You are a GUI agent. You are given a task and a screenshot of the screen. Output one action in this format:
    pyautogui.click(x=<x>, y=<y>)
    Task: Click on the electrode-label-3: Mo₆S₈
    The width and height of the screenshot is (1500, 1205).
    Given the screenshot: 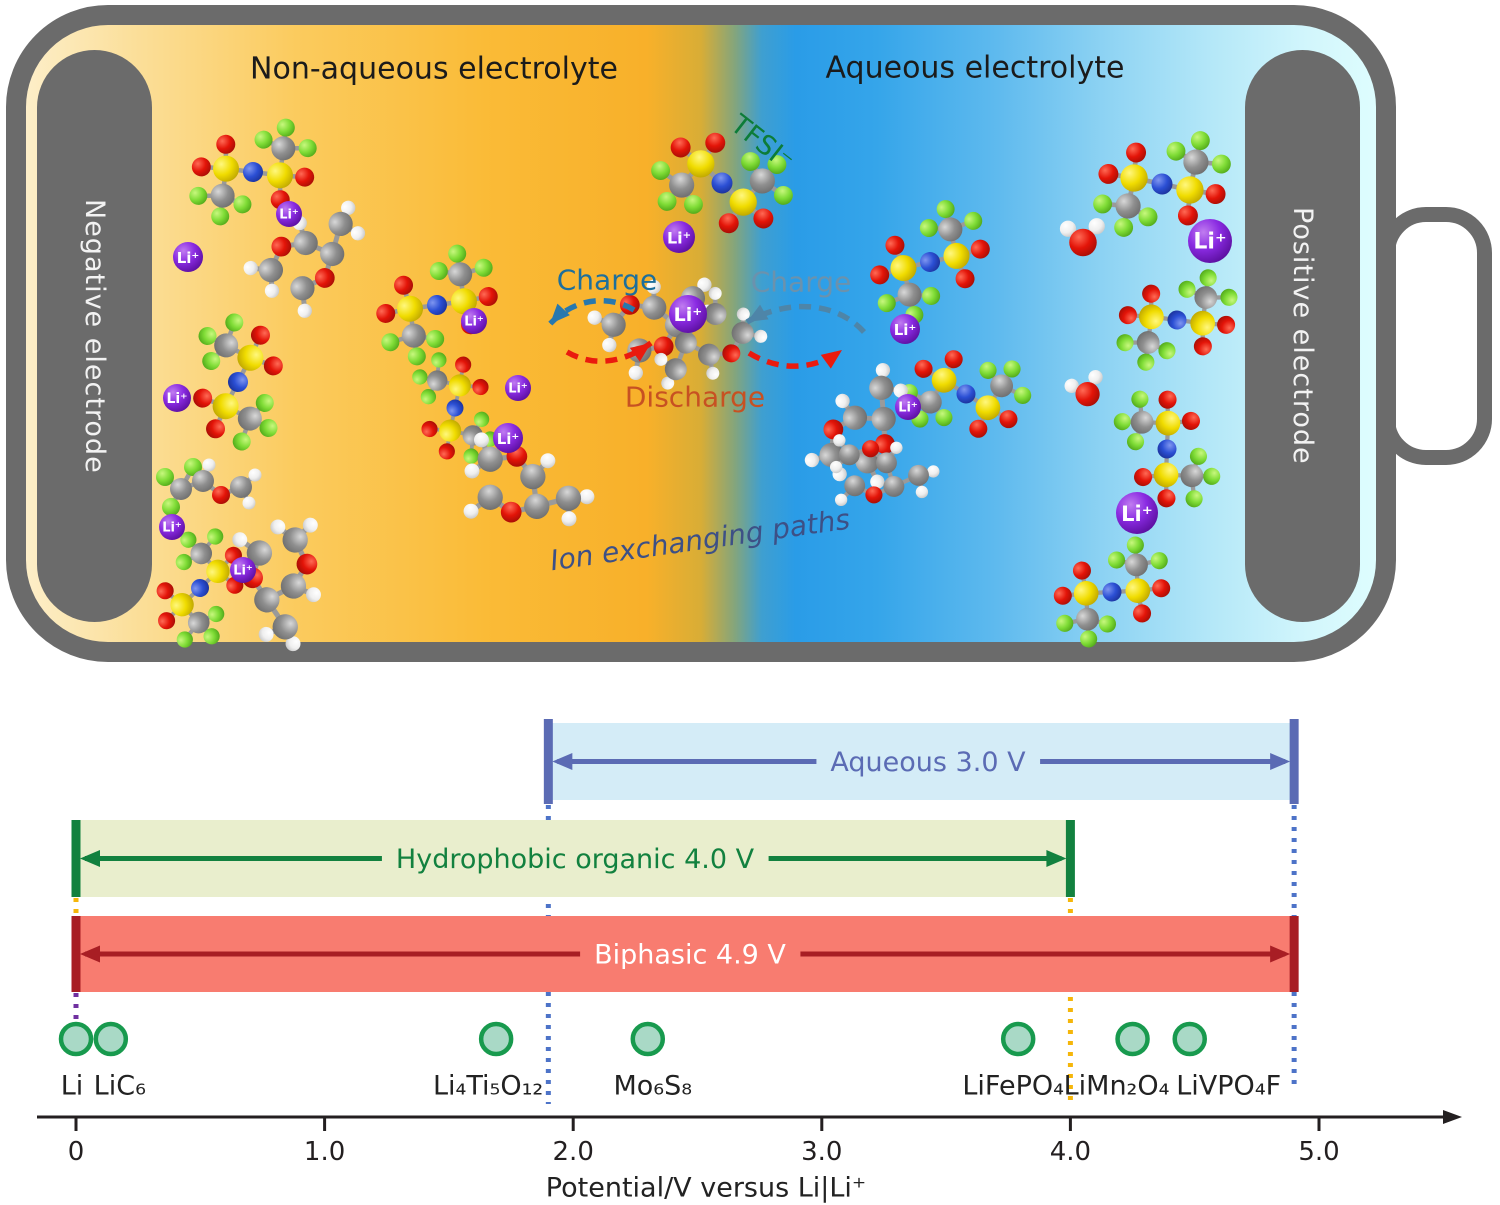 What is the action you would take?
    pyautogui.click(x=652, y=1086)
    